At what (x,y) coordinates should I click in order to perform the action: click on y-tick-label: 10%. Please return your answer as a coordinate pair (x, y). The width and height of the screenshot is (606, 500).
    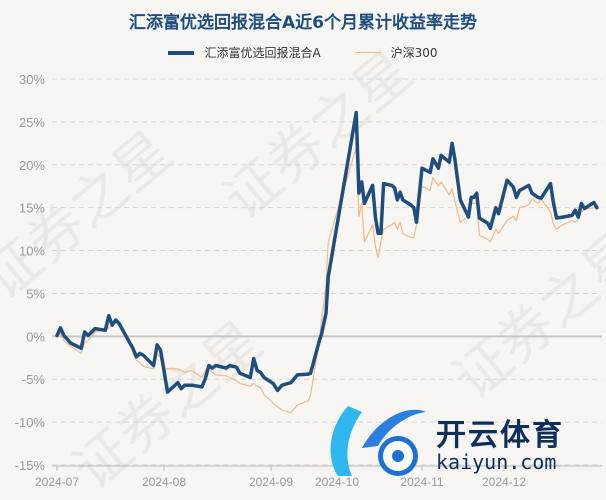
    Looking at the image, I should click on (32, 251).